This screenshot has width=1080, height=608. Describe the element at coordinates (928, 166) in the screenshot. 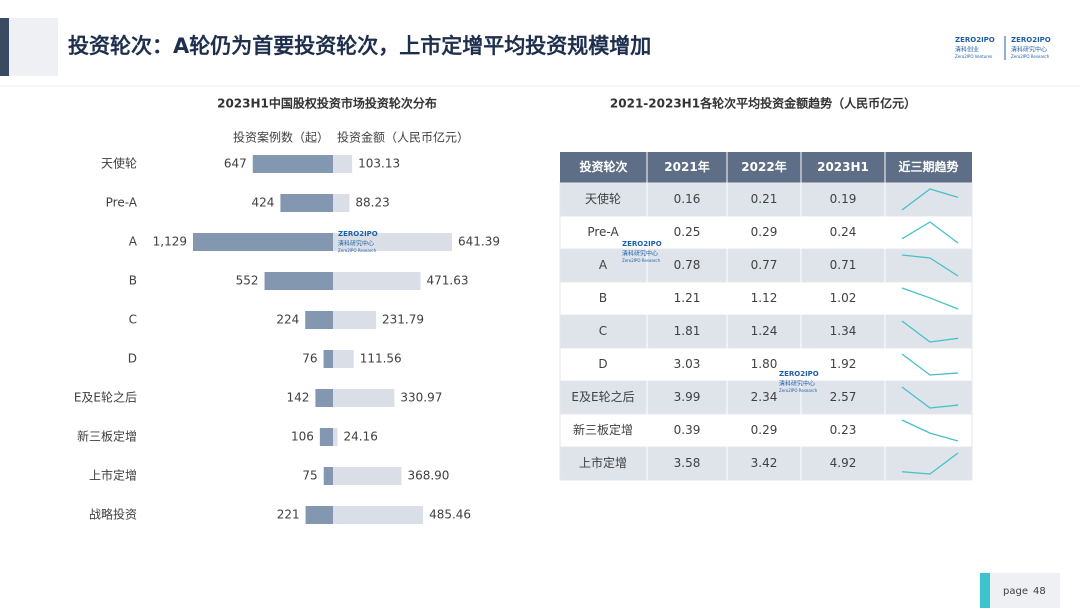

I see `column-header: 近三期趋势` at that location.